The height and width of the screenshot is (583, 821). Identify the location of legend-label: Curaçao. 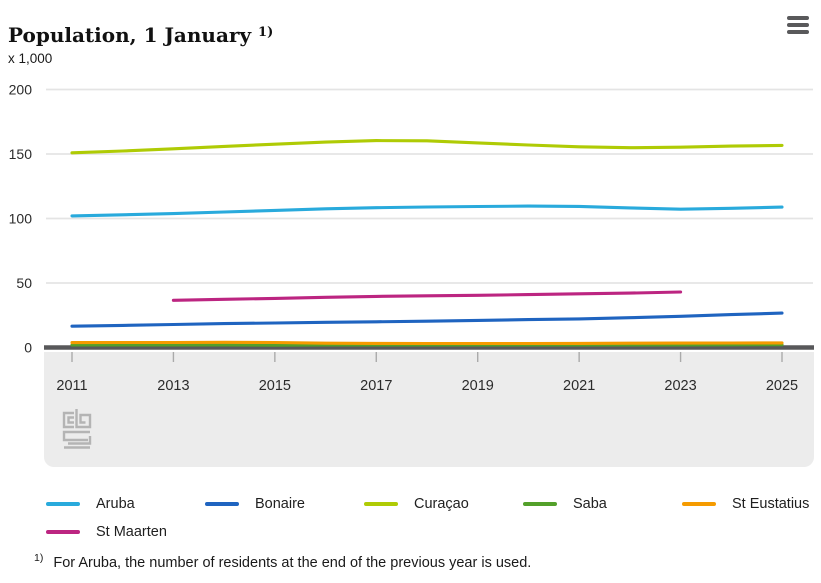
(441, 504).